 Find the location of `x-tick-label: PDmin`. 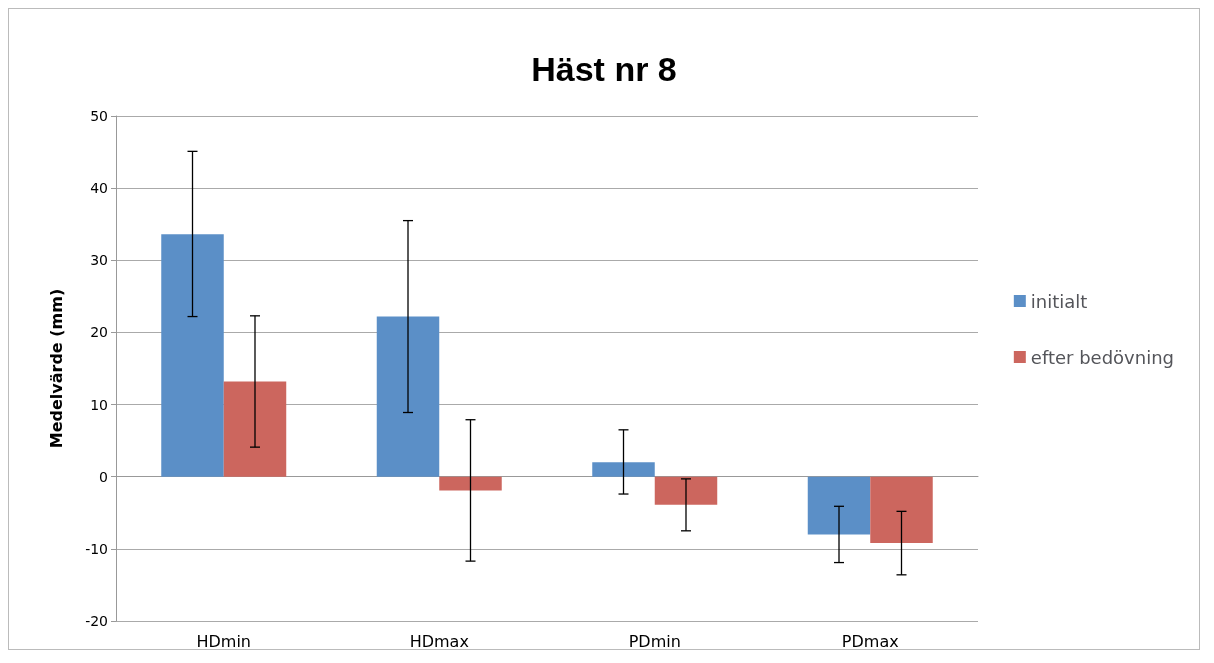

x-tick-label: PDmin is located at coordinates (654, 641).